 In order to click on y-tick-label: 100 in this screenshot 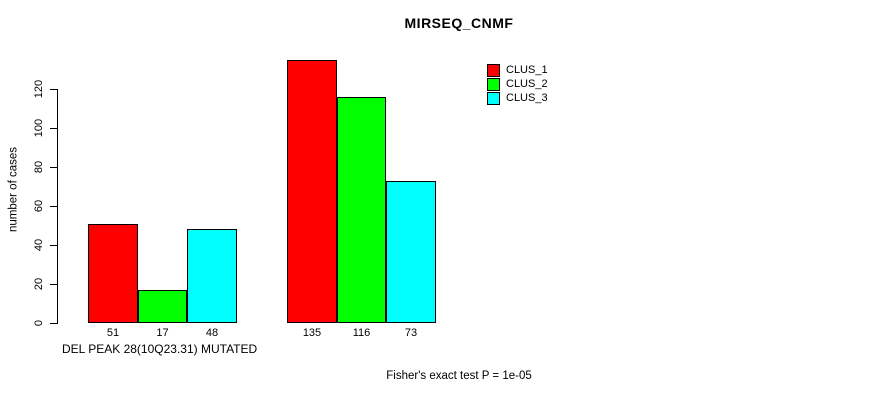, I will do `click(39, 128)`.